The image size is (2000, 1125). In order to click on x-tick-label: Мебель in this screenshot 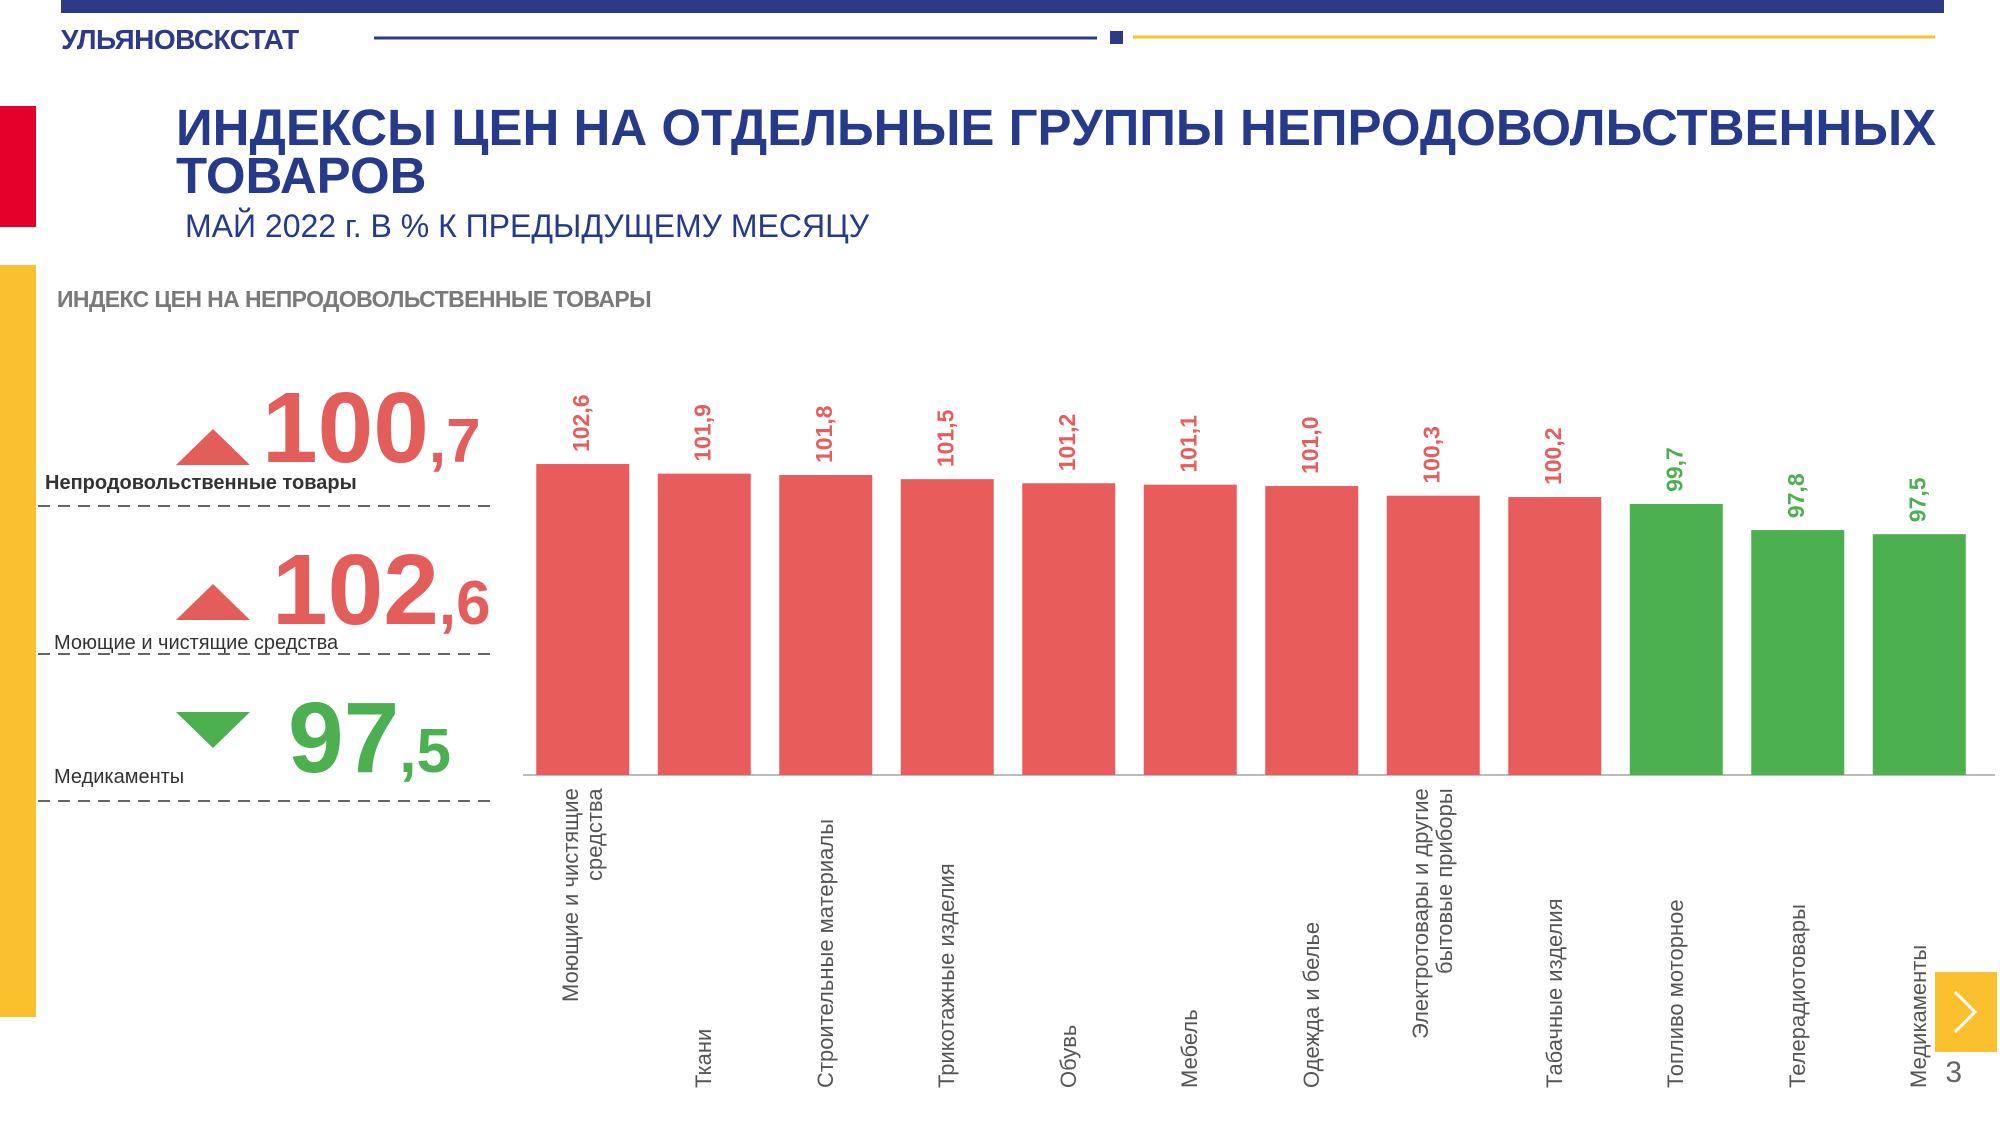, I will do `click(1190, 1048)`.